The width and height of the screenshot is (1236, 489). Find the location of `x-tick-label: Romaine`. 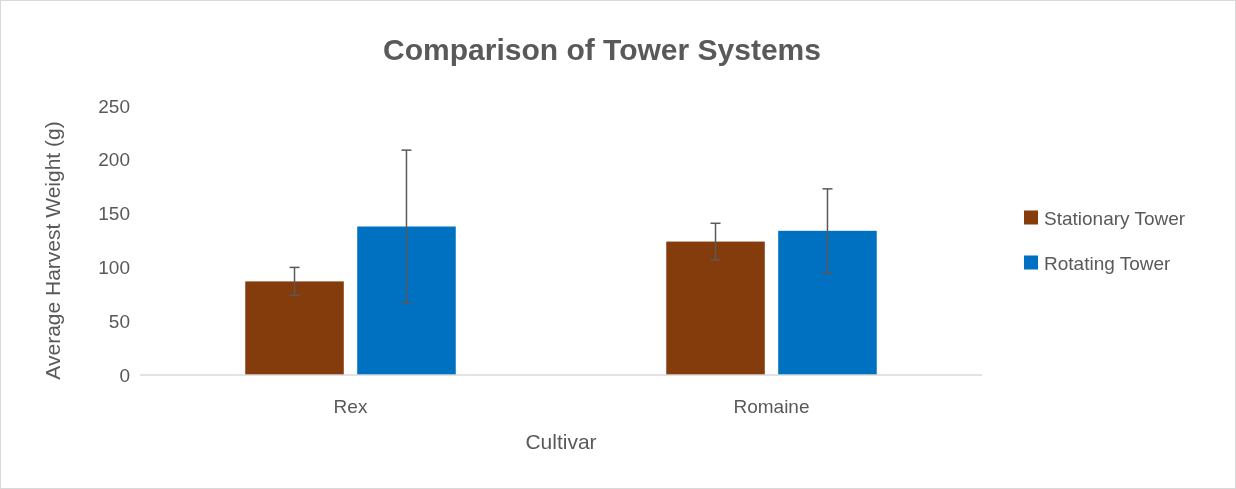

x-tick-label: Romaine is located at coordinates (771, 406).